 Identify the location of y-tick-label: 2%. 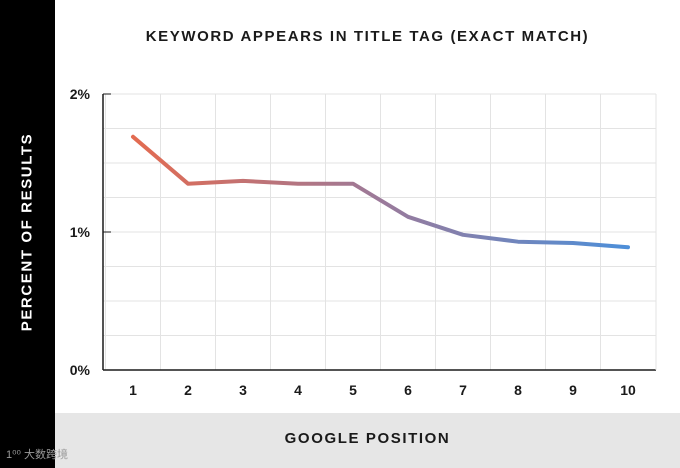
(80, 94).